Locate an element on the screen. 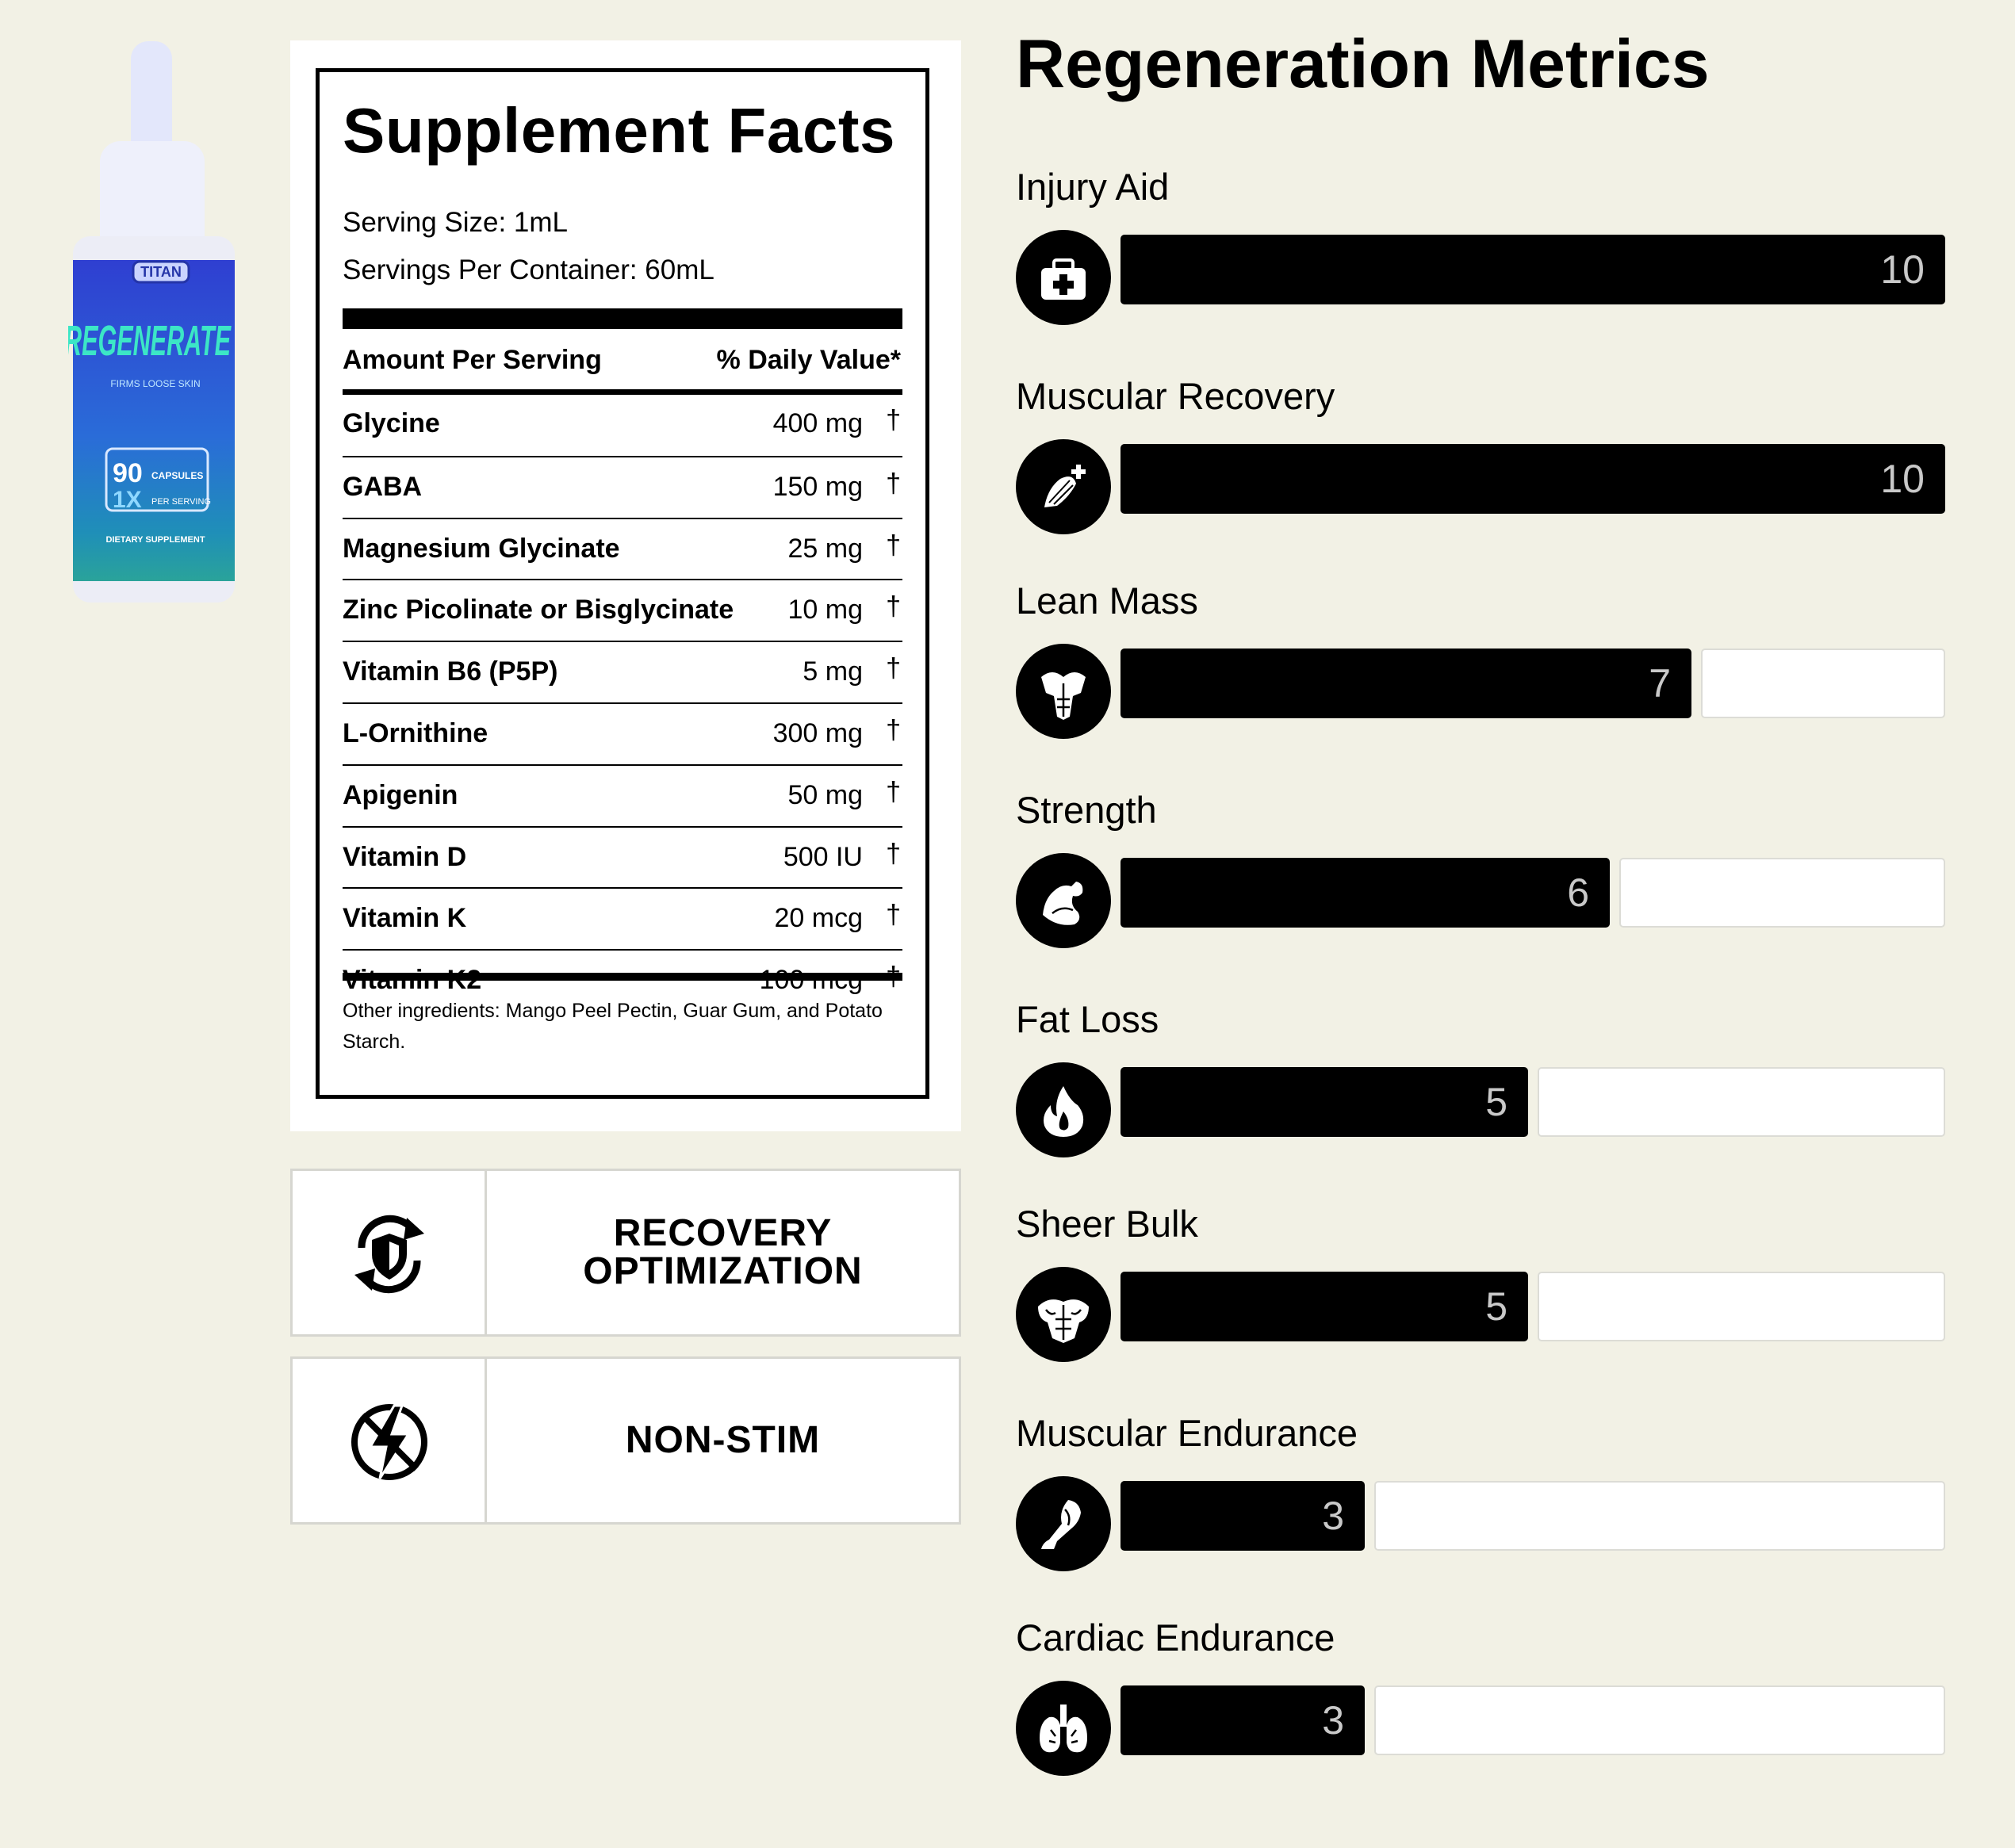  metric-cardiac-endurance: Cardiac Endurance 3 is located at coordinates (1480, 1705).